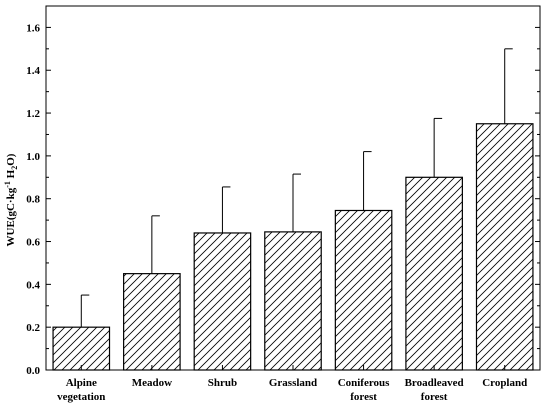 This screenshot has width=550, height=408. I want to click on y-tick-label: 0.2, so click(33, 328).